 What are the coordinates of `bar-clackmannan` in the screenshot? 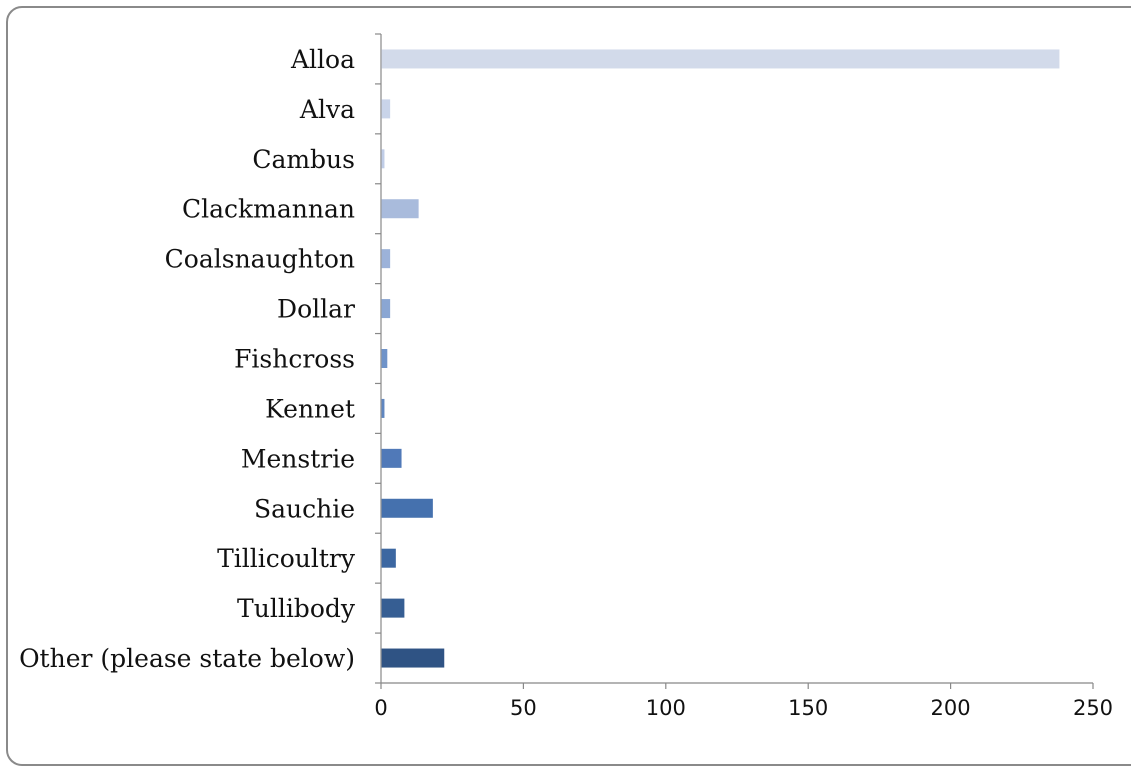 It's located at (400, 209).